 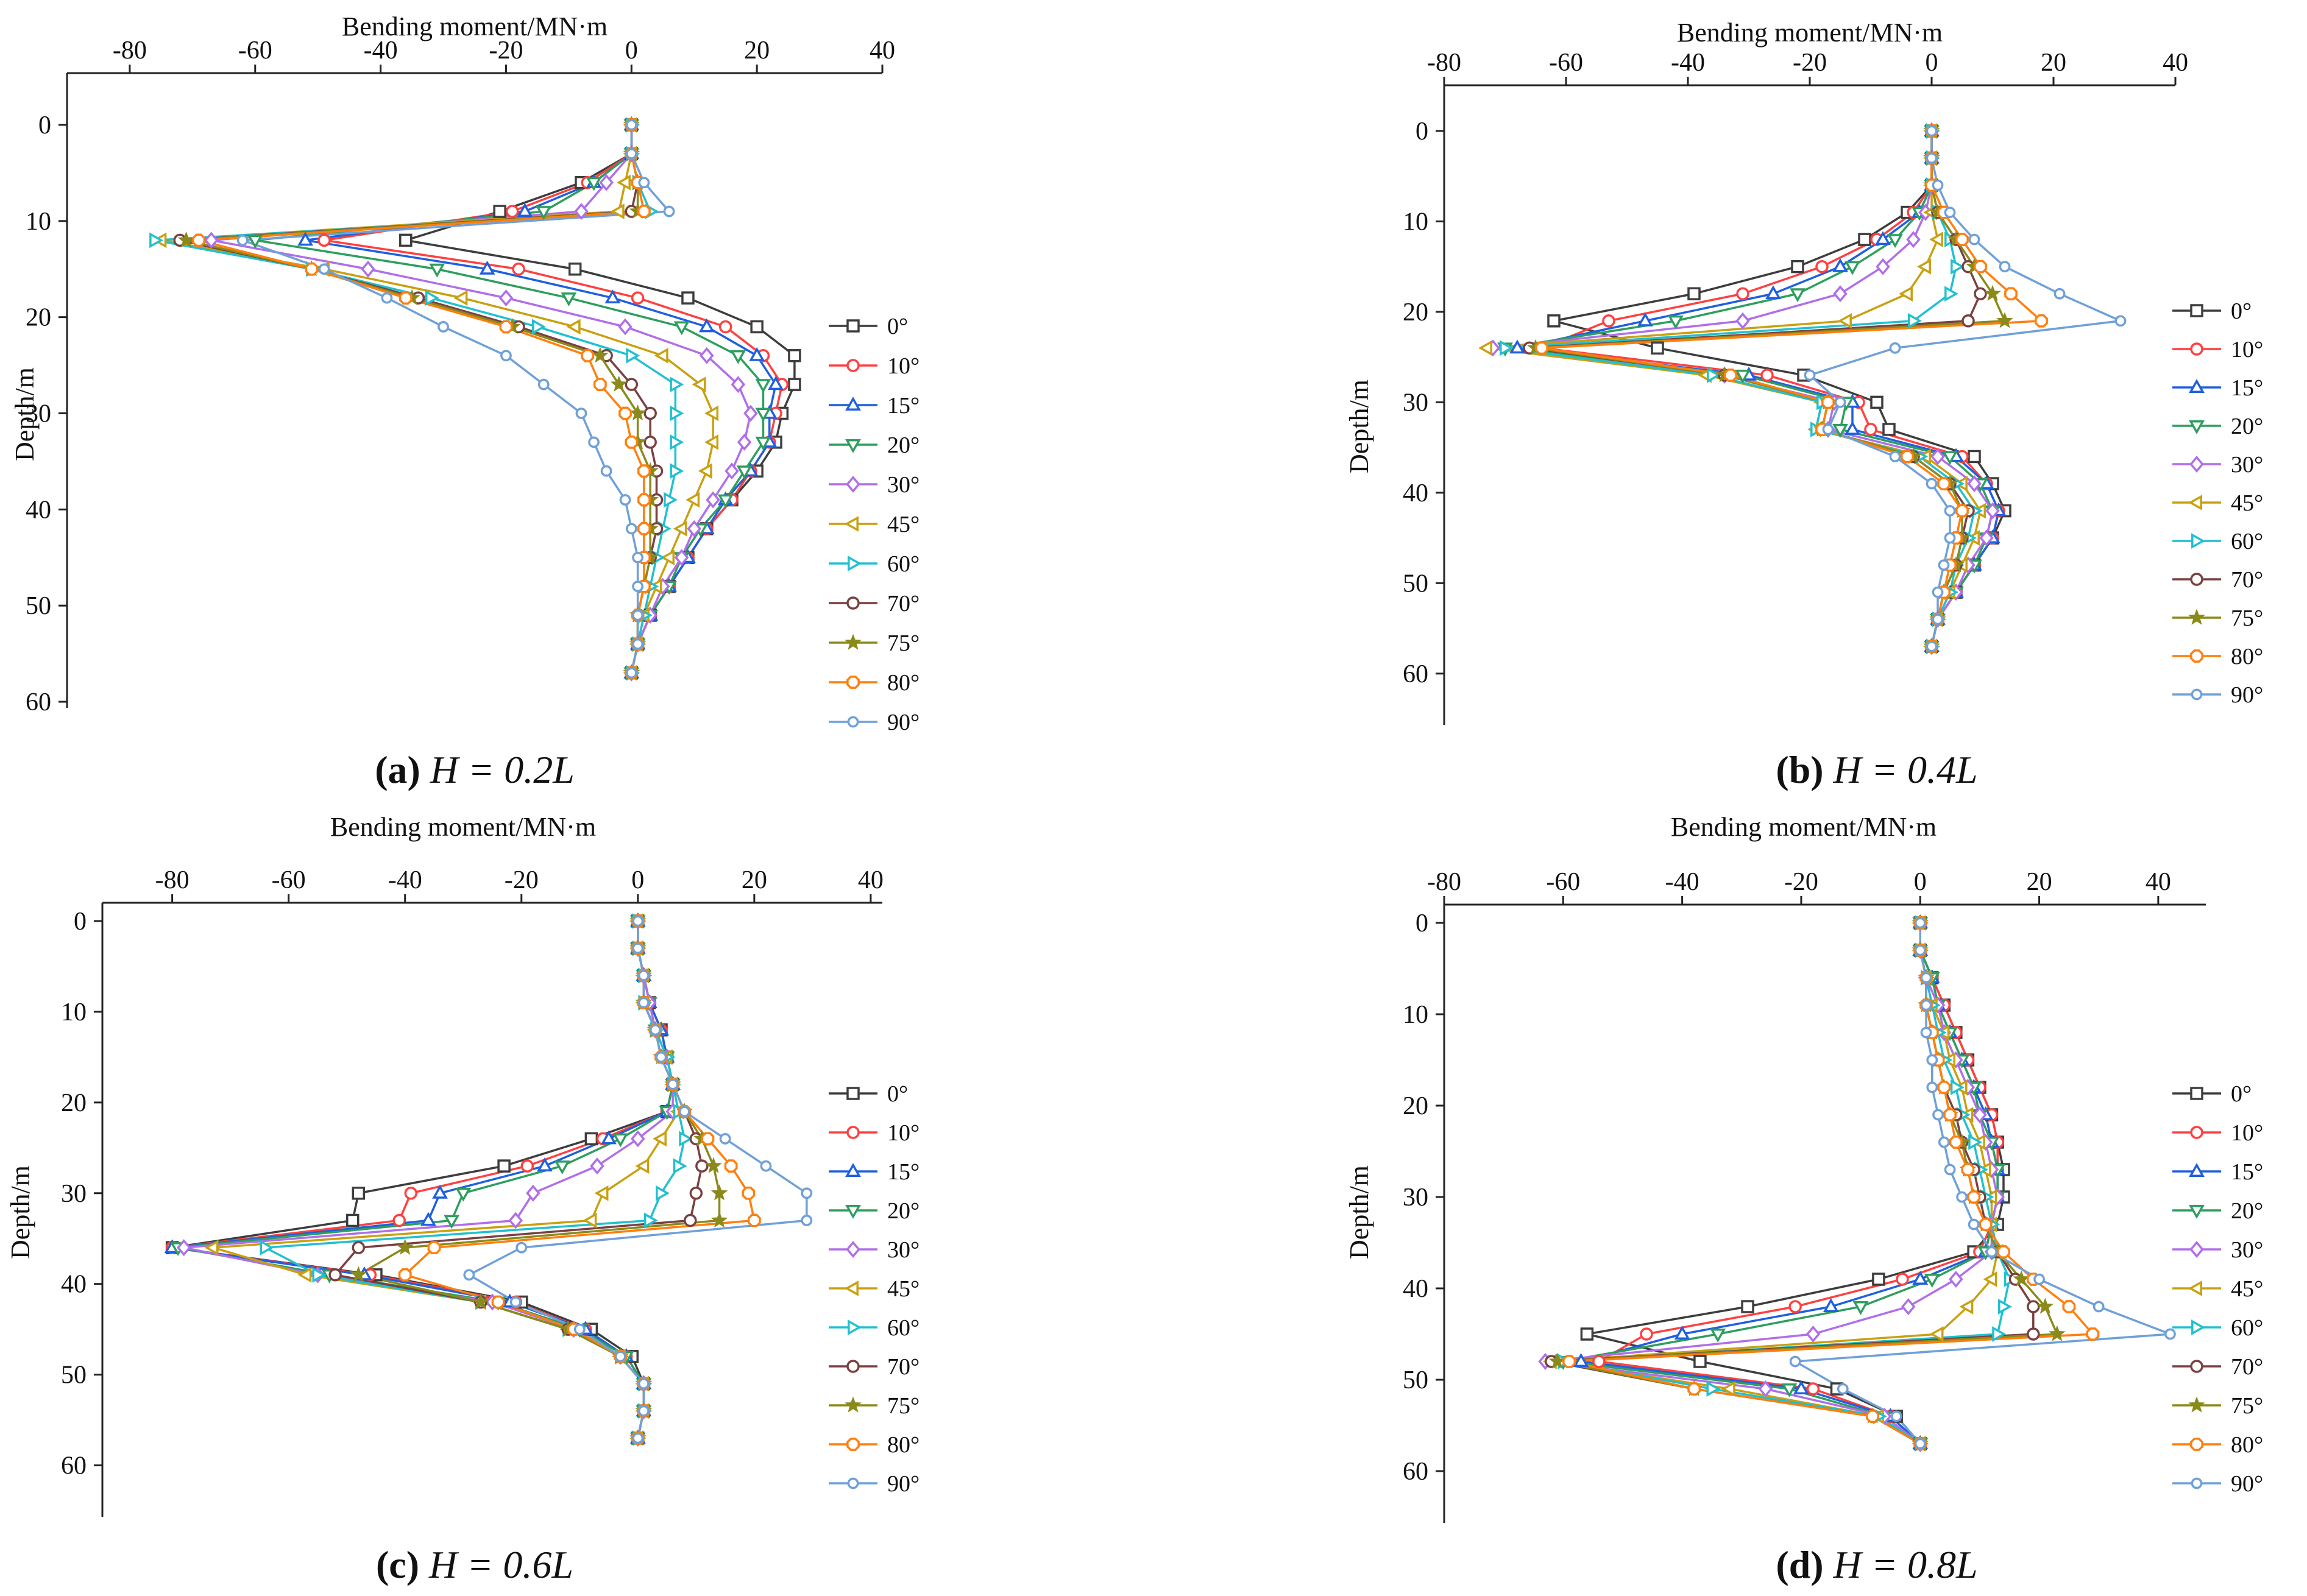 What do you see at coordinates (38, 318) in the screenshot?
I see `panel-a-ytick-label: 20` at bounding box center [38, 318].